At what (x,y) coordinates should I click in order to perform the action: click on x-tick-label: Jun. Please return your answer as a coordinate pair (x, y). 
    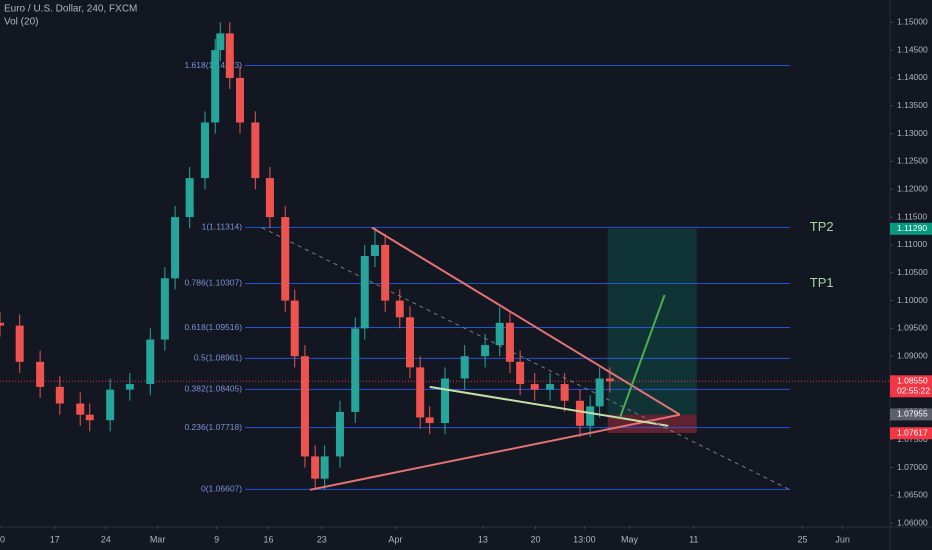
    Looking at the image, I should click on (842, 539).